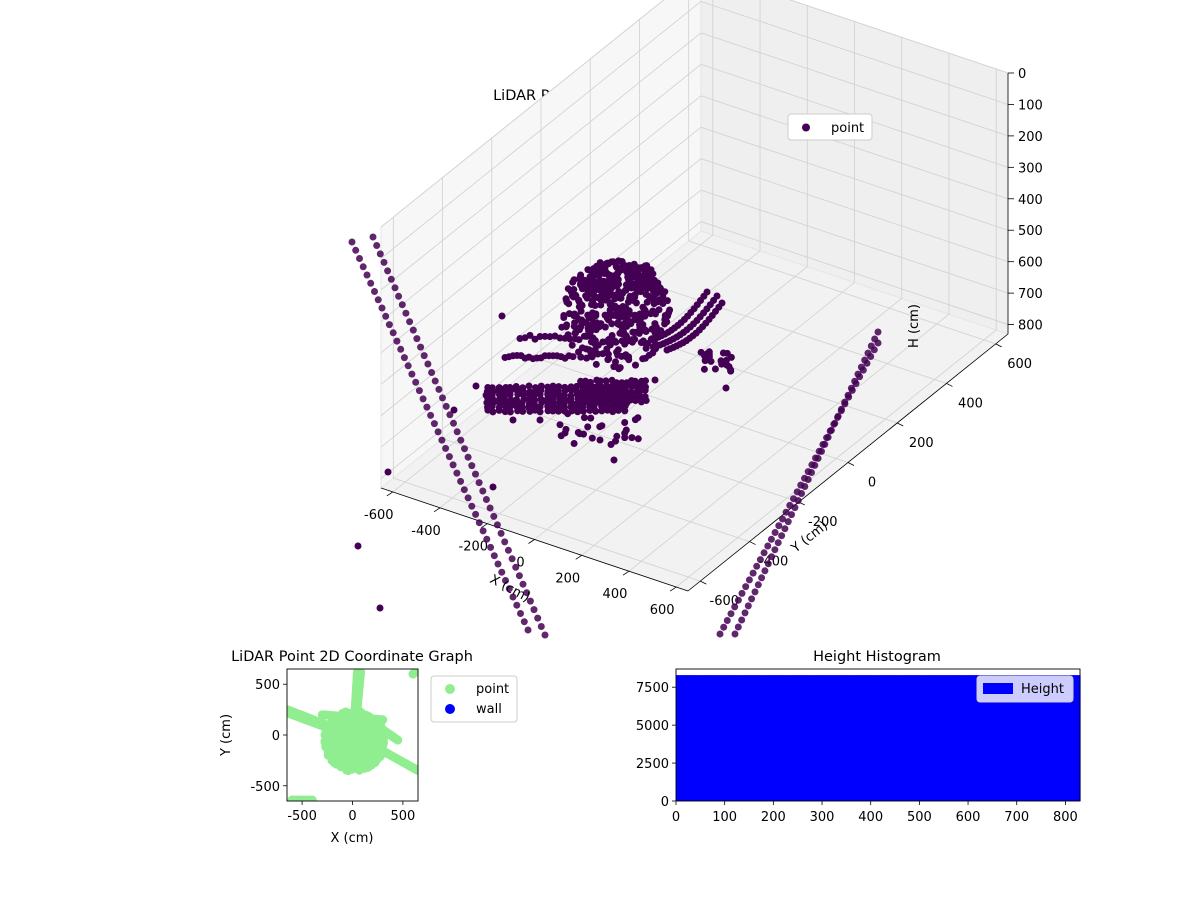  I want to click on legend-histogram: Height, so click(1025, 689).